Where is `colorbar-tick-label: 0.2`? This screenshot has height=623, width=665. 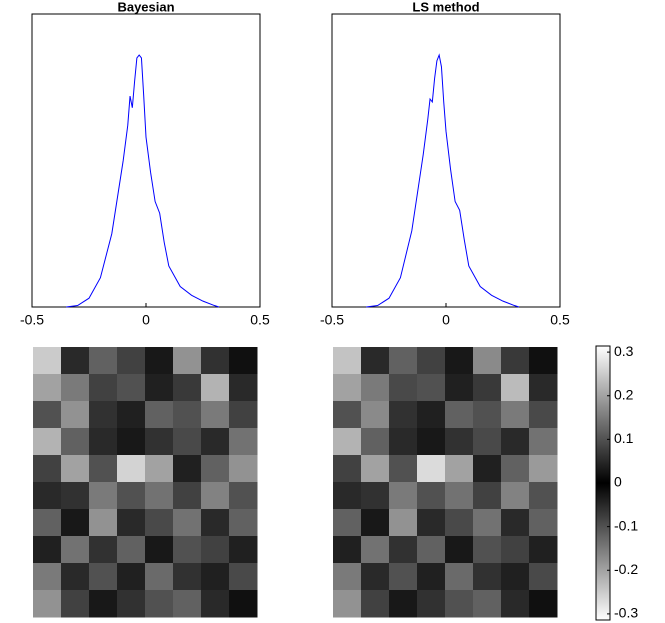 colorbar-tick-label: 0.2 is located at coordinates (624, 394).